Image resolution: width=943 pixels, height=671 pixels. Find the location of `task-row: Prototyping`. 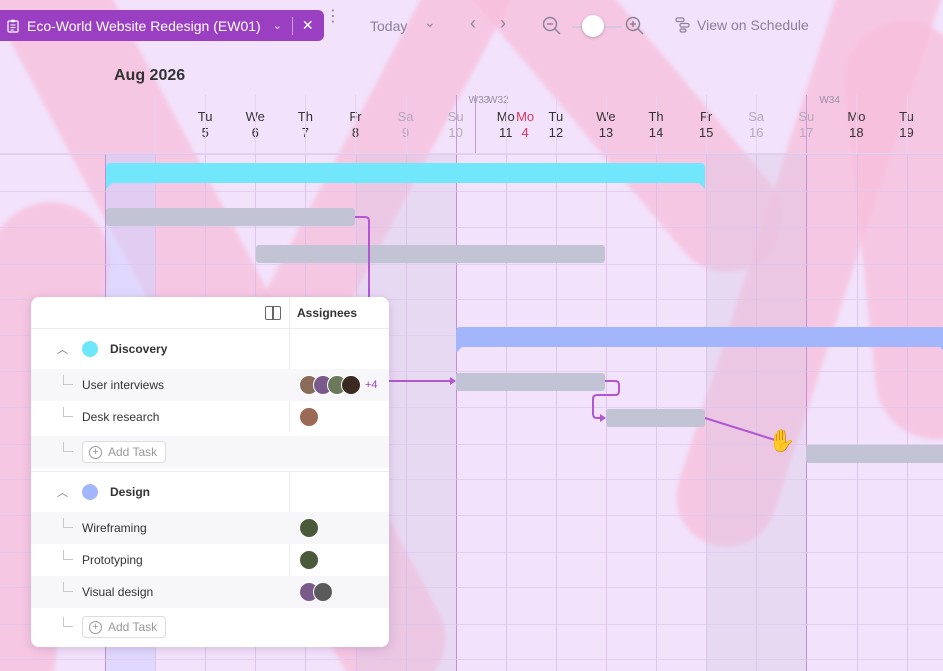

task-row: Prototyping is located at coordinates (210, 560).